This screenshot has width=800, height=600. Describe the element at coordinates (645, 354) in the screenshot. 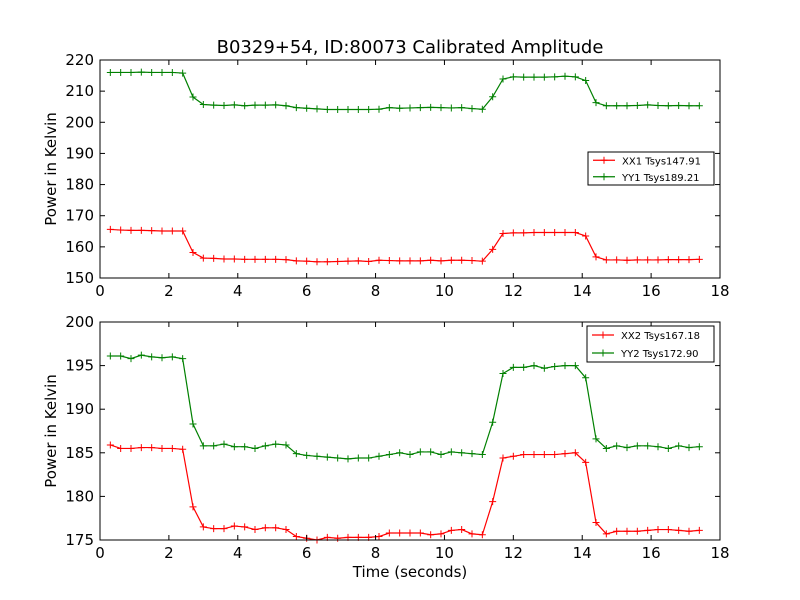

I see `legend-item: YY2 Tsys172.90` at that location.